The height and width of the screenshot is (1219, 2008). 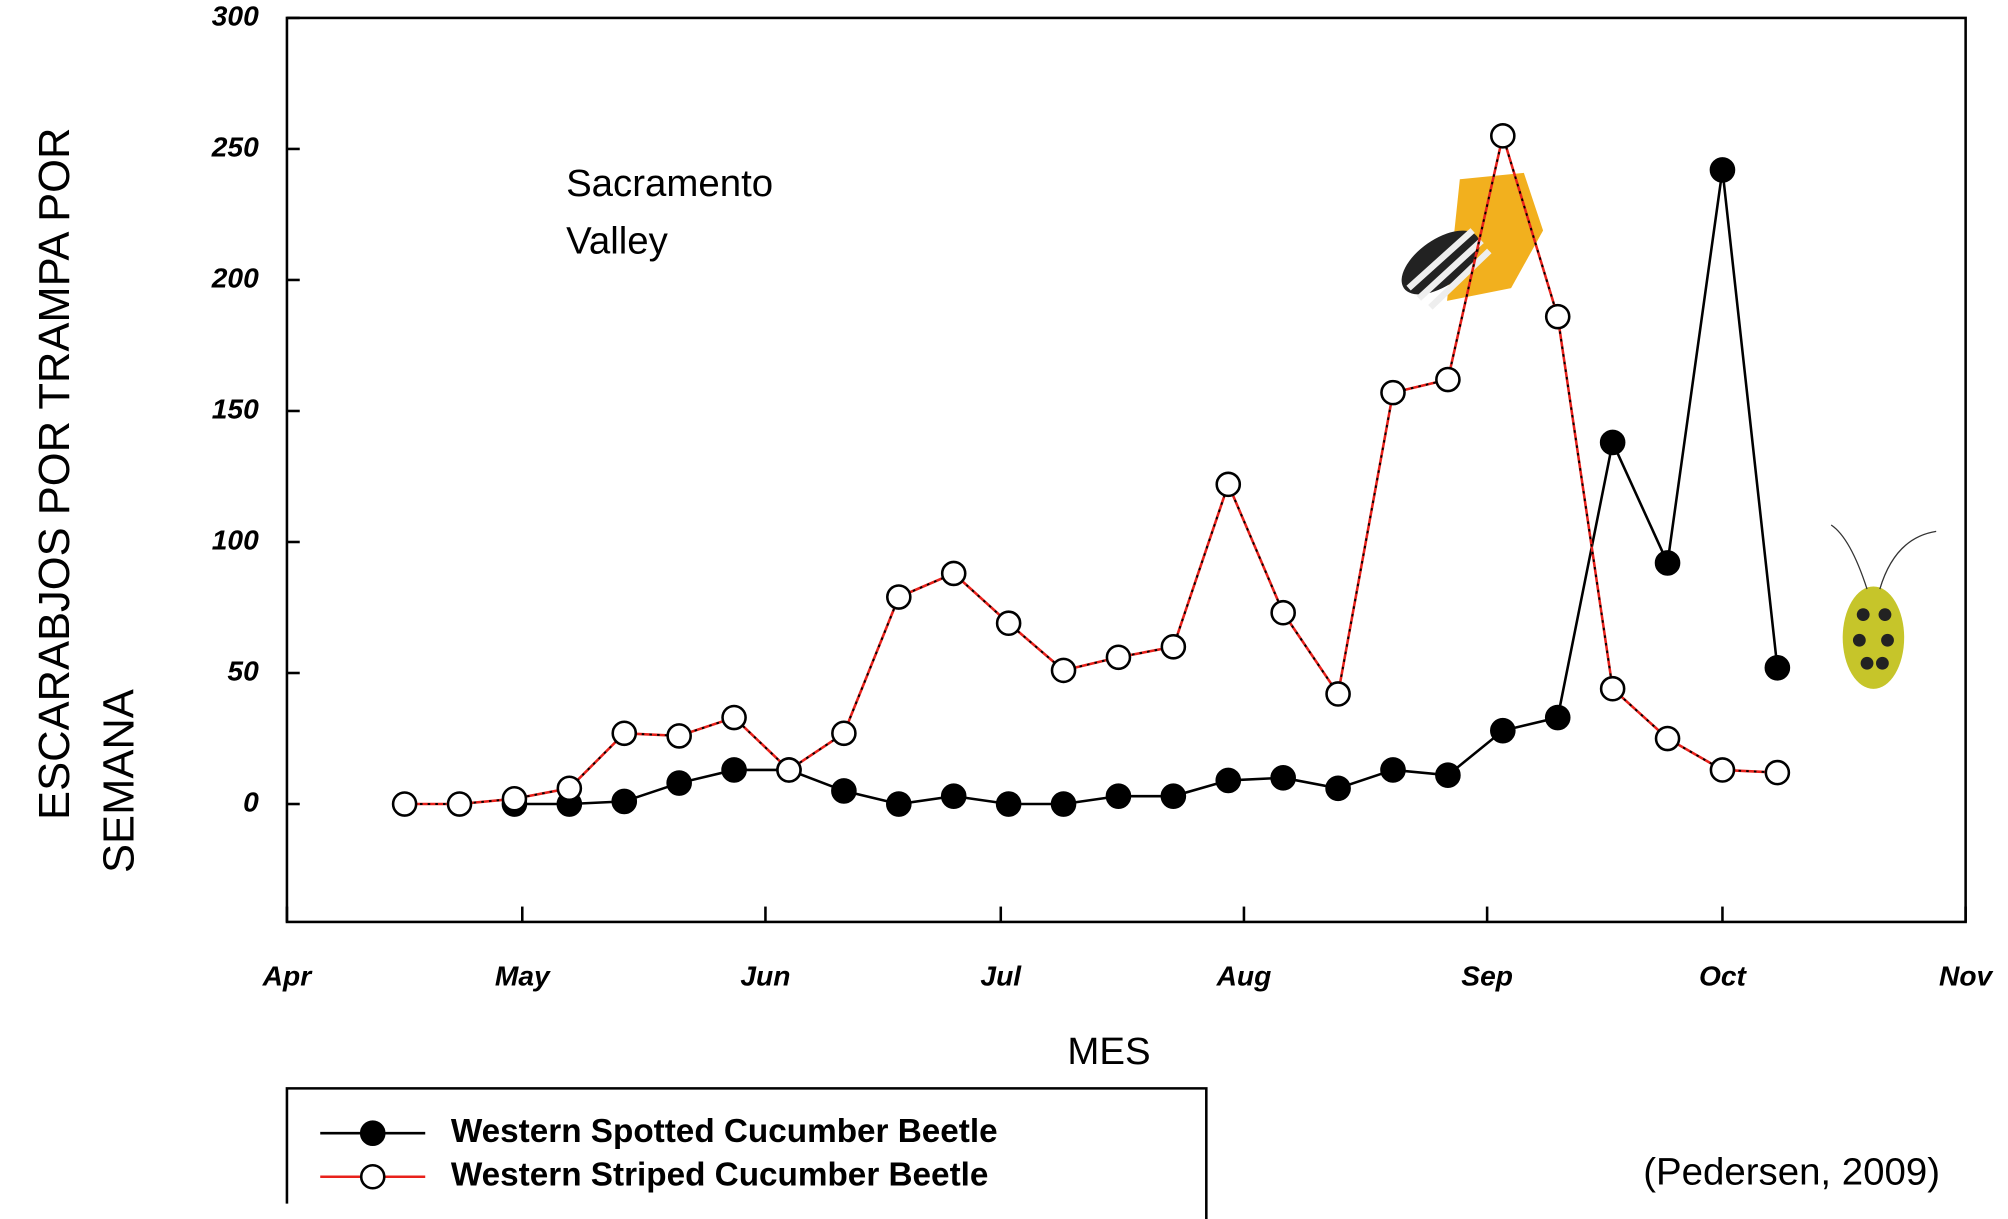 What do you see at coordinates (765, 976) in the screenshot?
I see `x-tick-label: Jun` at bounding box center [765, 976].